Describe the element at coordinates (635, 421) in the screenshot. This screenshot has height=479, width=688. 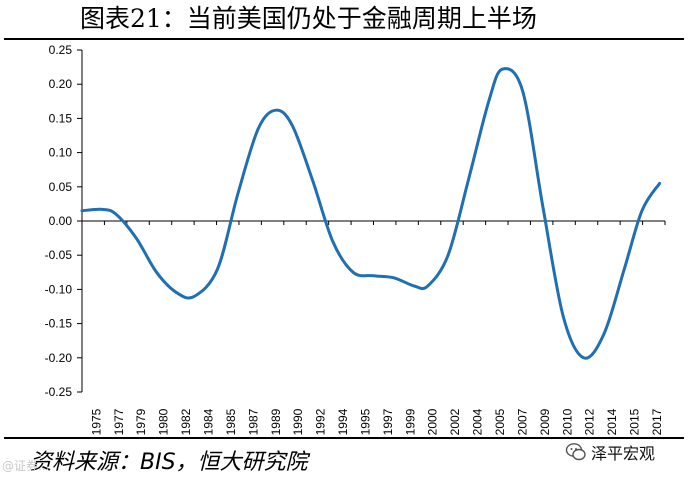
I see `x-tick-label: 2015` at that location.